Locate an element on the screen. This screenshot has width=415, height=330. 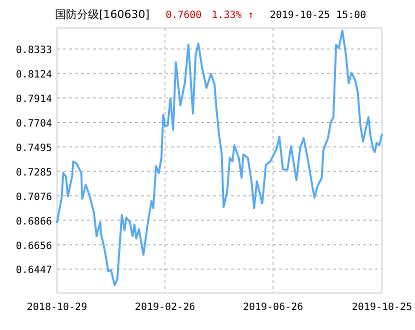
text: 0.7600 is located at coordinates (184, 15).